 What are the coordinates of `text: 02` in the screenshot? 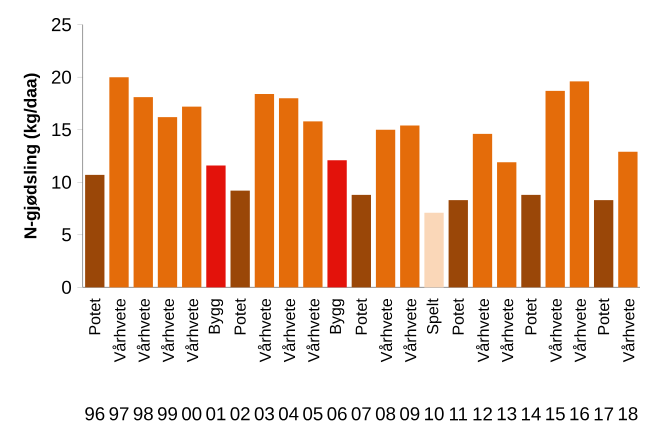 It's located at (240, 413).